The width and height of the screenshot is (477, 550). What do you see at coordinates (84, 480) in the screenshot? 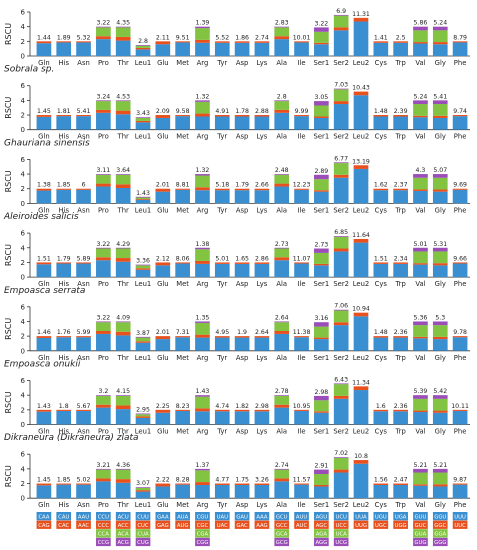
I see `bar-value-label: 5.02` at bounding box center [84, 480].